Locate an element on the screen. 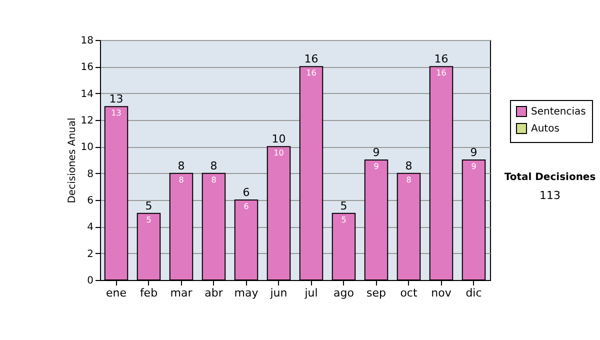 The image size is (600, 340). x-tick-label: feb is located at coordinates (149, 293).